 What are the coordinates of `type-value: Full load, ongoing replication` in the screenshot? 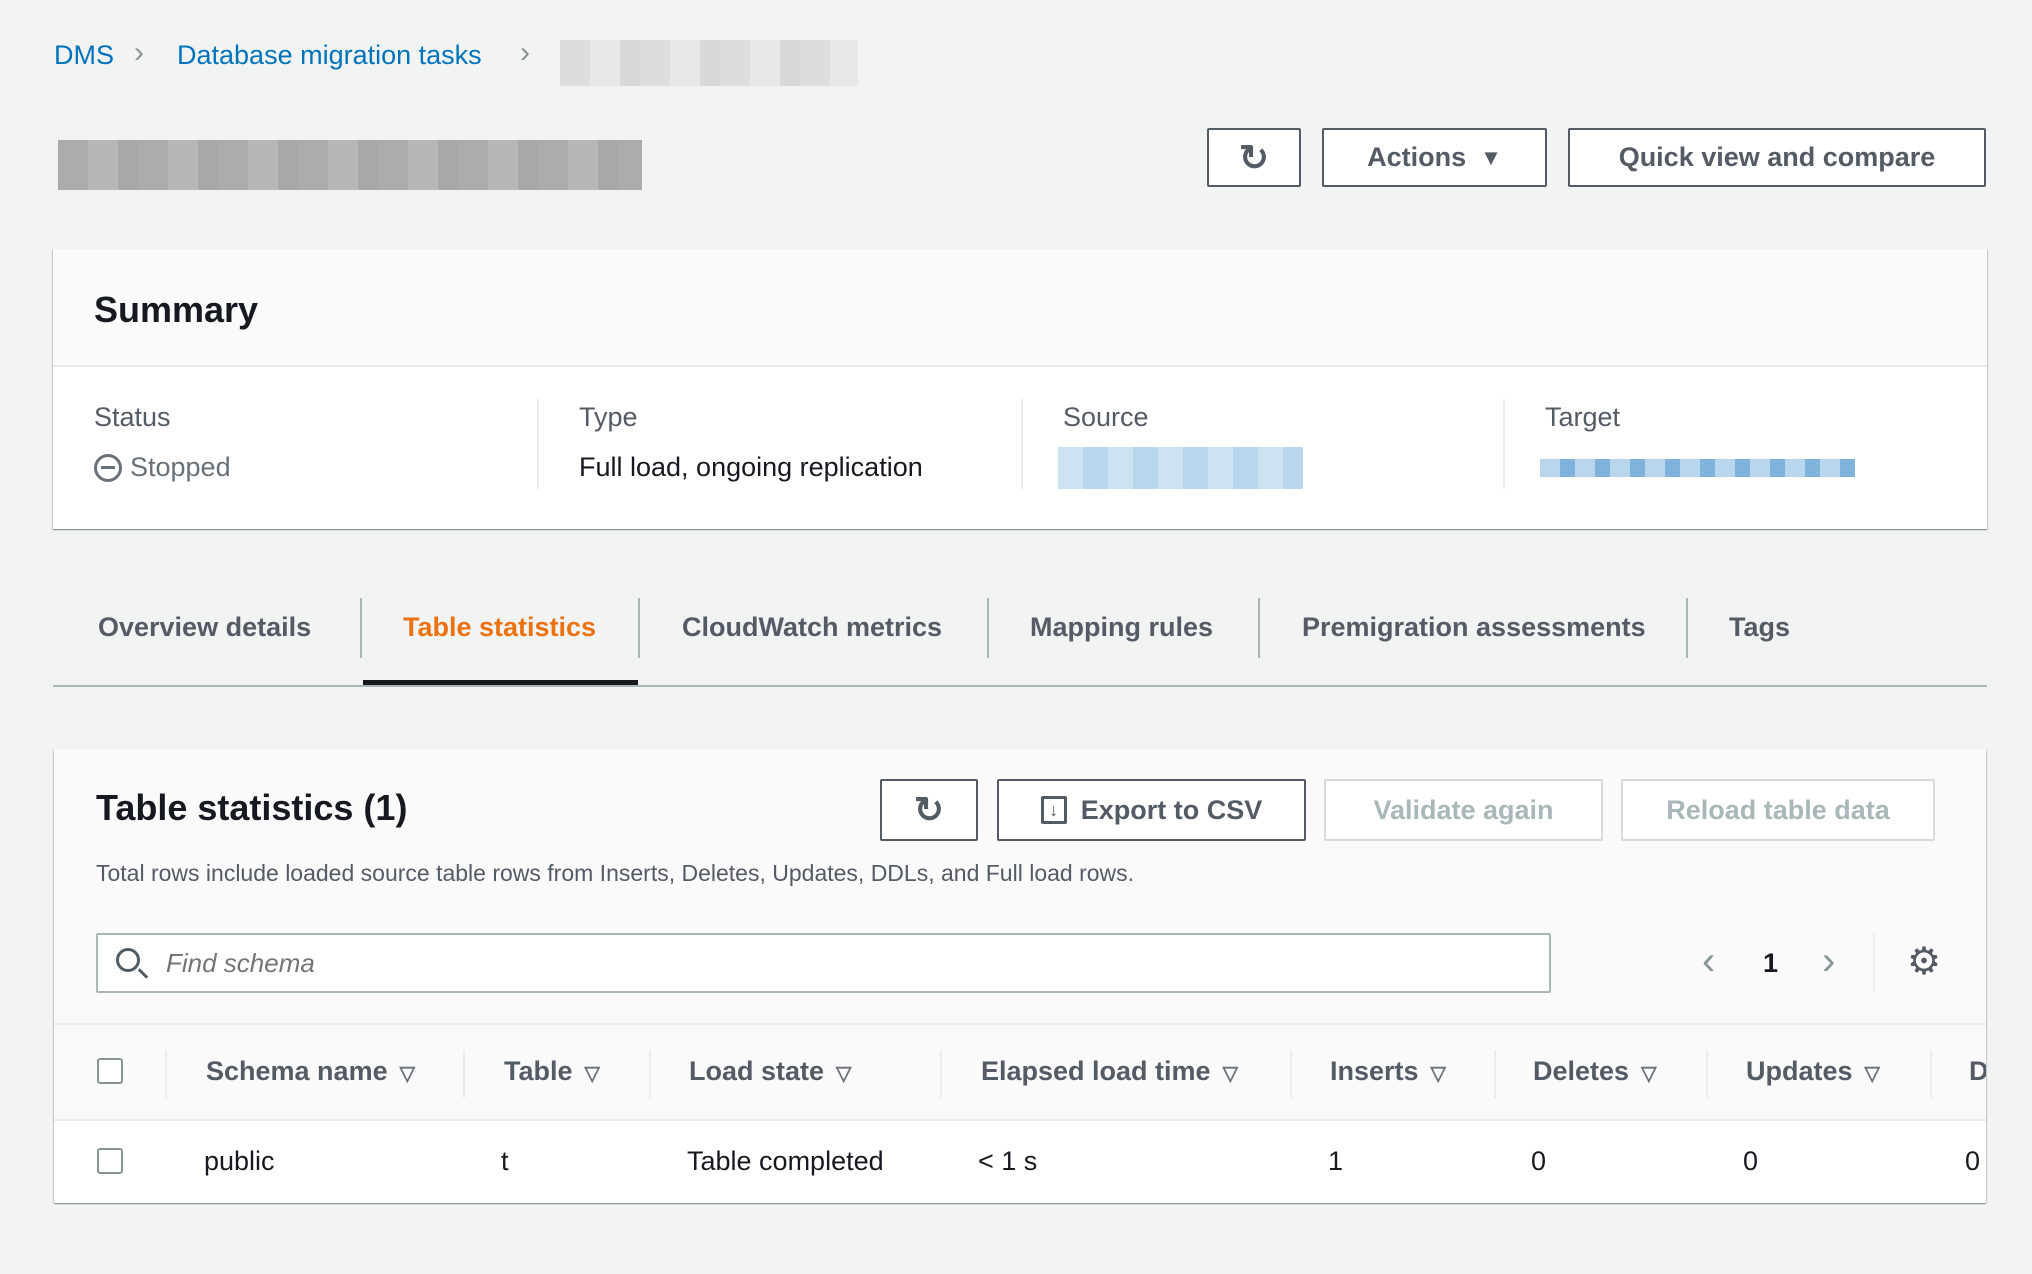 It's located at (751, 467).